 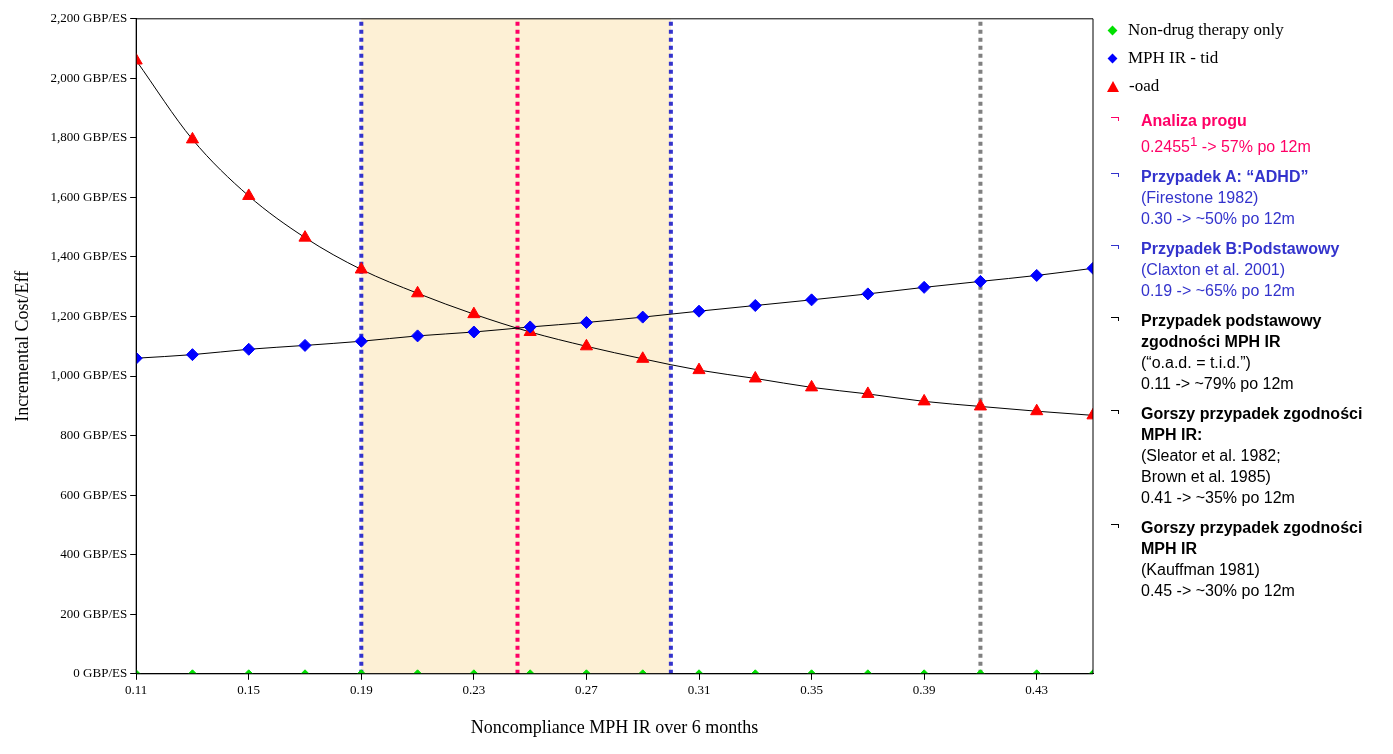 I want to click on y-tick-label: 400 GBP/ES, so click(x=94, y=554).